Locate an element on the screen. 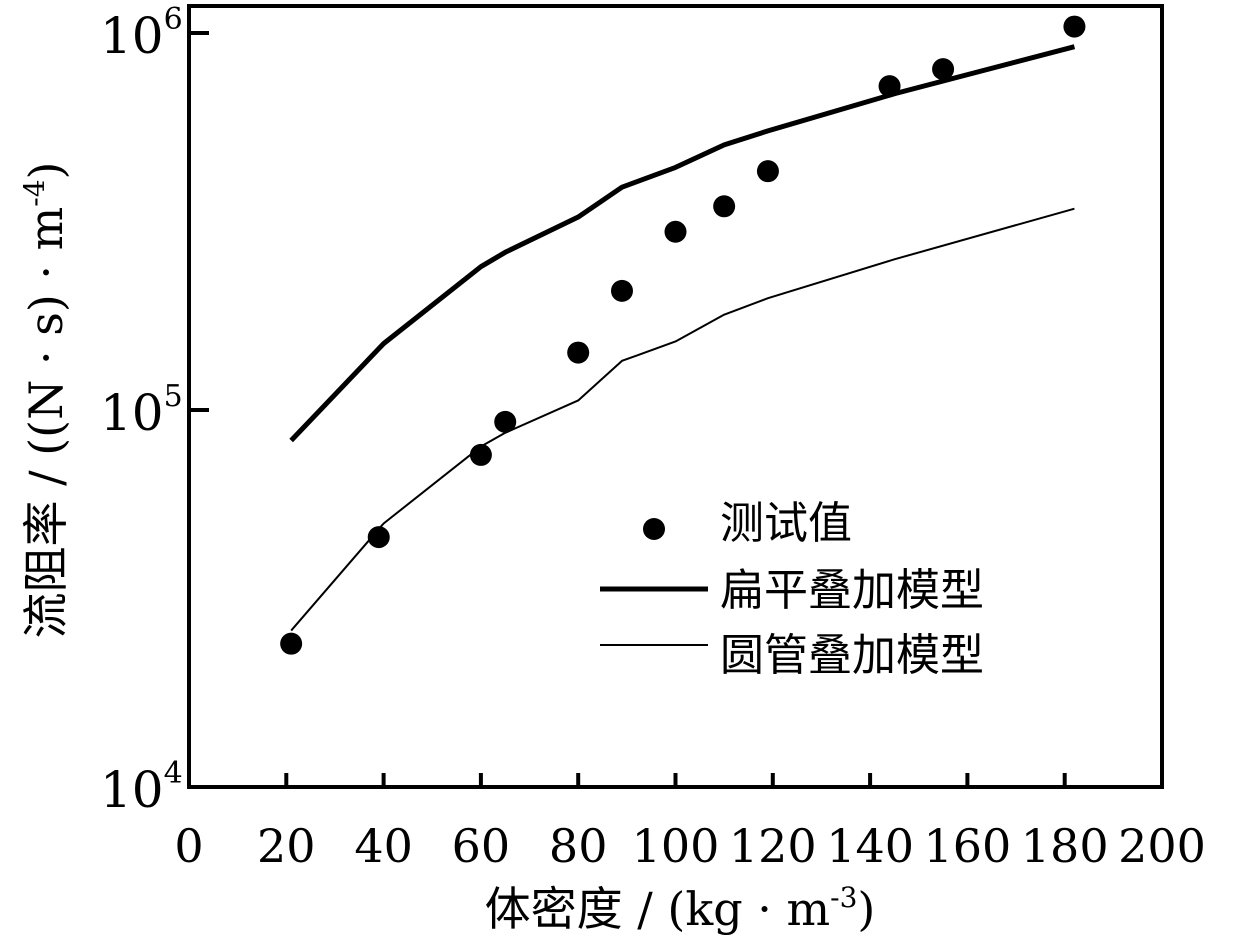  y-tick-label: 10⁵ is located at coordinates (141, 410).